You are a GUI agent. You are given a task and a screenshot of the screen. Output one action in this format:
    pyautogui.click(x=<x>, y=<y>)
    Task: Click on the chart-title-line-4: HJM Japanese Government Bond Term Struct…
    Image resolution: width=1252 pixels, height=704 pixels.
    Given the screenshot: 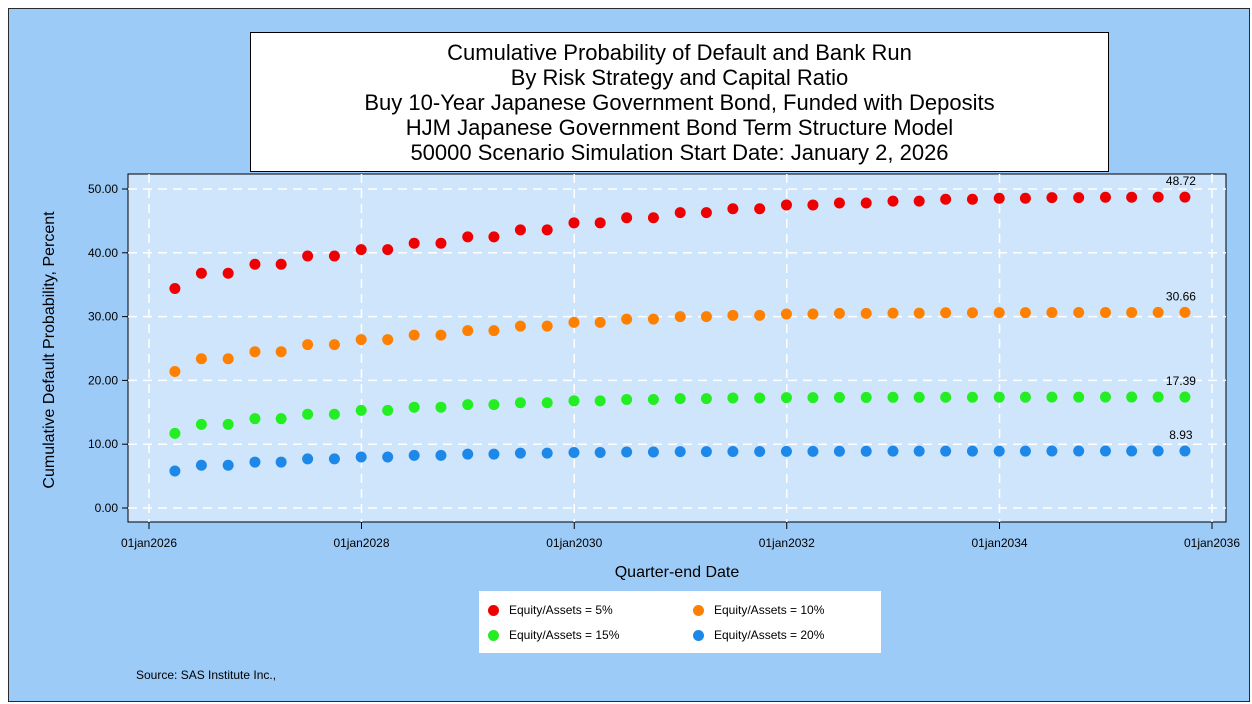 What is the action you would take?
    pyautogui.click(x=679, y=127)
    